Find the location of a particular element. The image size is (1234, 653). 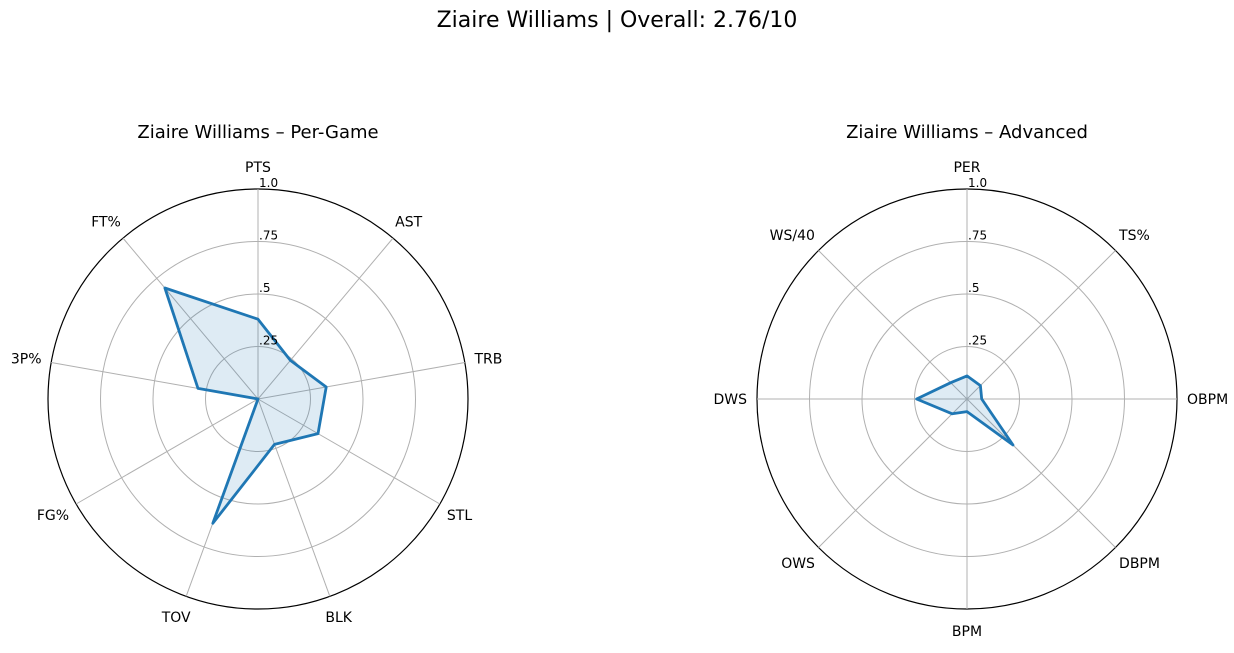

category-label: BLK is located at coordinates (338, 618).